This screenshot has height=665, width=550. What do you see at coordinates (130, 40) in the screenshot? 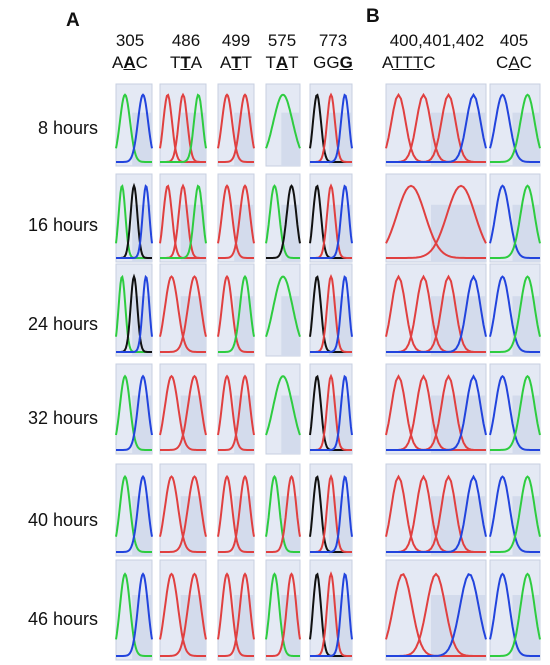
I see `column-position-305: 305` at bounding box center [130, 40].